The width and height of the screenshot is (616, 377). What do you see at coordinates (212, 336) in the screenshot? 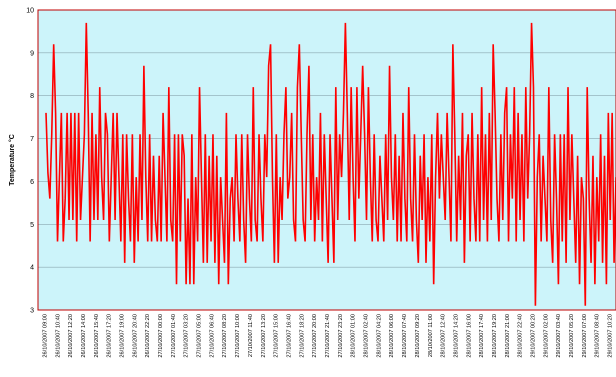
I see `x-tick-label: 27/10/2007 06:40` at bounding box center [212, 336].